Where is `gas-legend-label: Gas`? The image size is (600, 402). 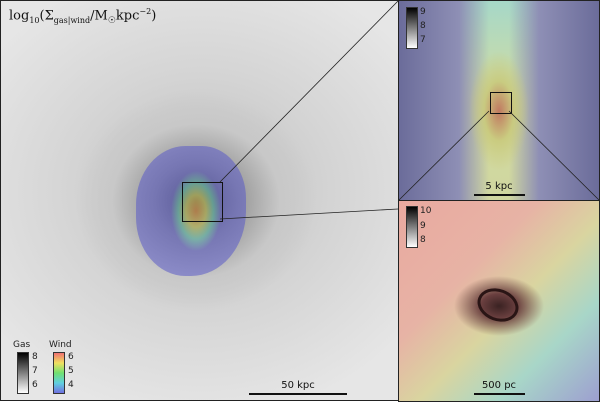
gas-legend-label: Gas is located at coordinates (22, 345).